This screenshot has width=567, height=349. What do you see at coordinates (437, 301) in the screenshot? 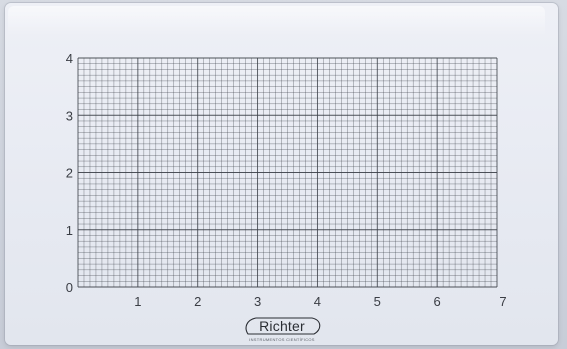
I see `x-tick-label: 6` at bounding box center [437, 301].